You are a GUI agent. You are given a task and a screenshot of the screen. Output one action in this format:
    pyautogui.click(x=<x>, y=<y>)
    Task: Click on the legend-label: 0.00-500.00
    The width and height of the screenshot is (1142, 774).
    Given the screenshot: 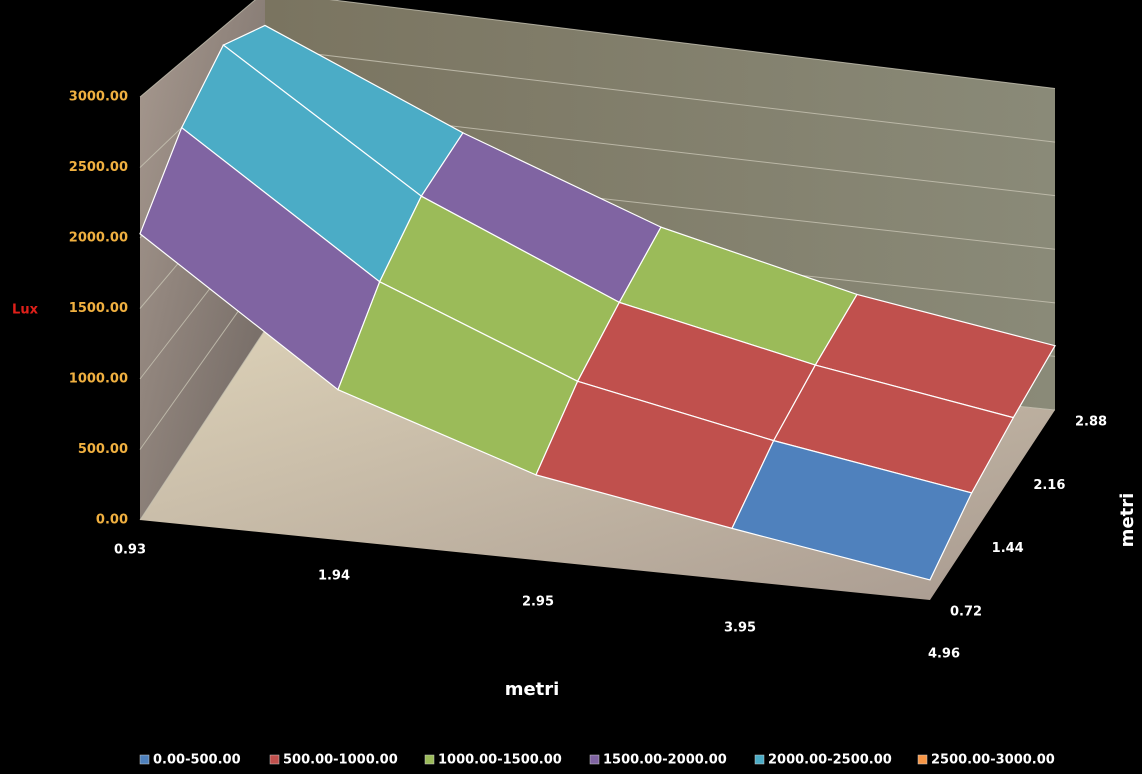 What is the action you would take?
    pyautogui.click(x=197, y=760)
    